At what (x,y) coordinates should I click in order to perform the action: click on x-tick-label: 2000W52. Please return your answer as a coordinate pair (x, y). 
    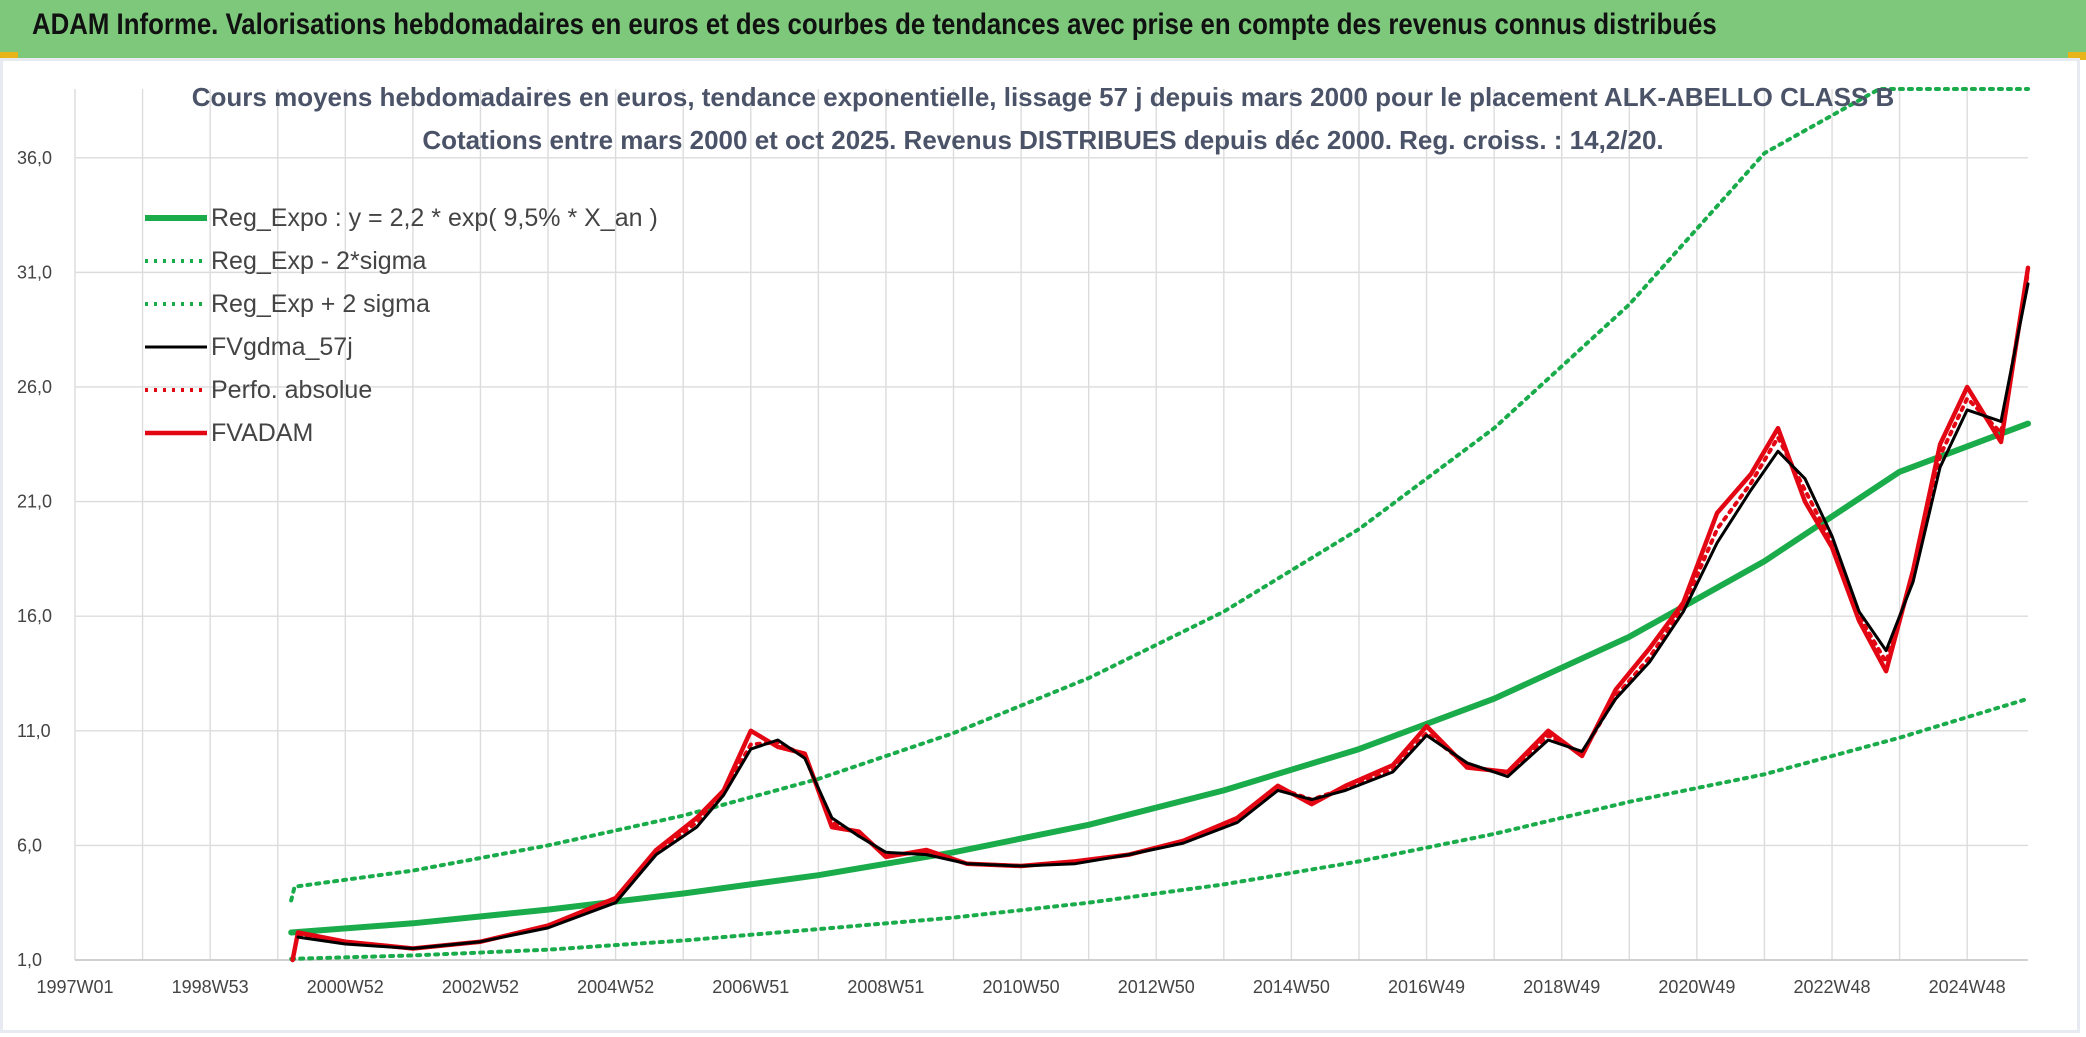
    Looking at the image, I should click on (345, 987).